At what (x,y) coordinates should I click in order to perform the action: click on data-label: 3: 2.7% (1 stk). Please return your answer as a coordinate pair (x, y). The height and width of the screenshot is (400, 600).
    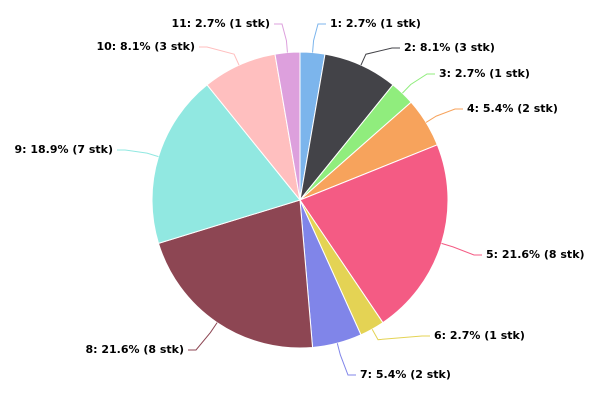
    Looking at the image, I should click on (484, 73).